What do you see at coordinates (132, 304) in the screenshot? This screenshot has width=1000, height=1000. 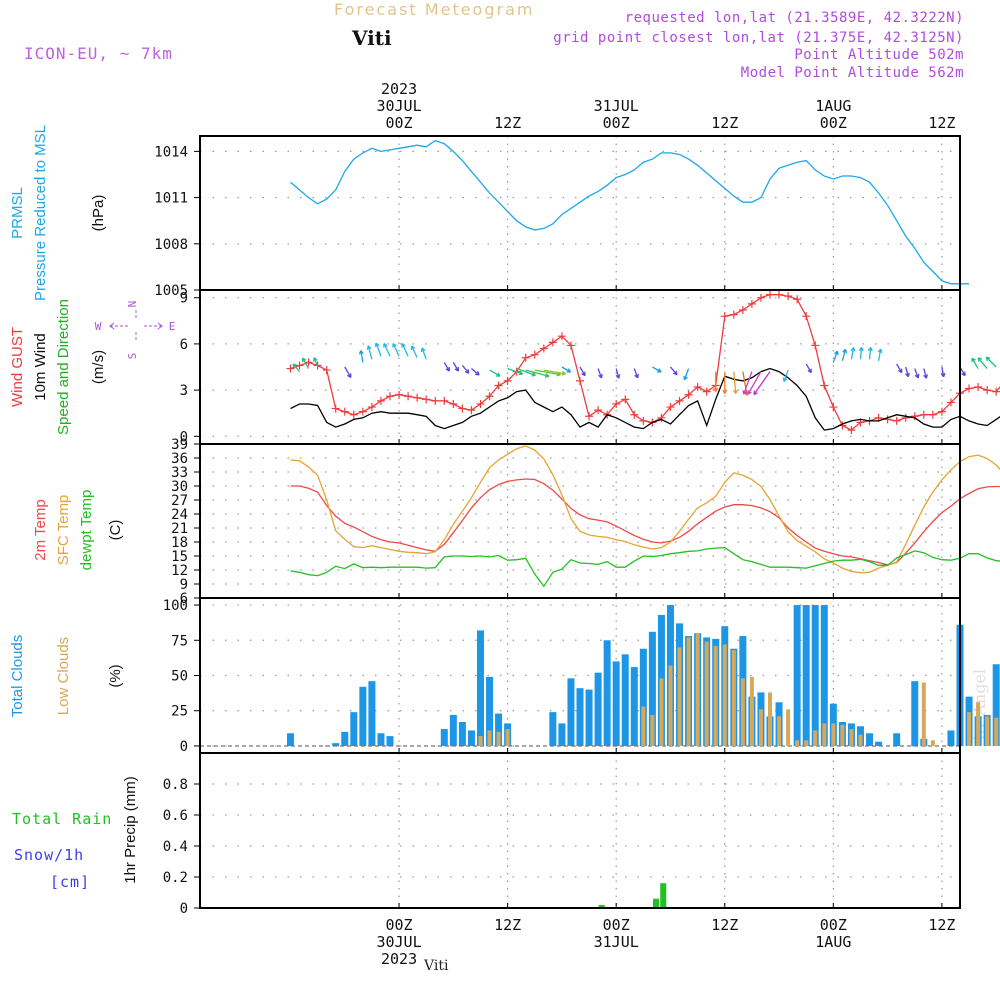 I see `compass-north: N` at bounding box center [132, 304].